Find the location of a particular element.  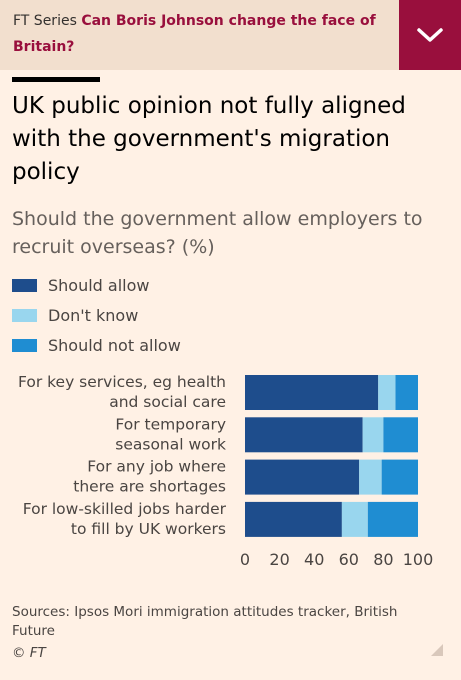

legend-item-should-not-allow: Should not allow is located at coordinates (96, 346).